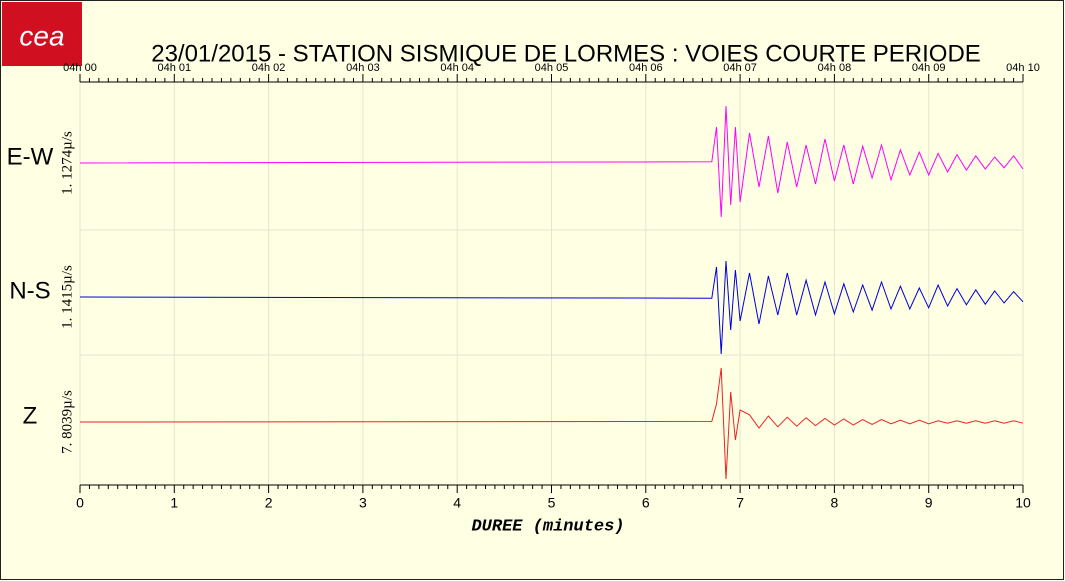 This screenshot has width=1065, height=581. What do you see at coordinates (67, 422) in the screenshot?
I see `scale-label: 7. 8039µ/s` at bounding box center [67, 422].